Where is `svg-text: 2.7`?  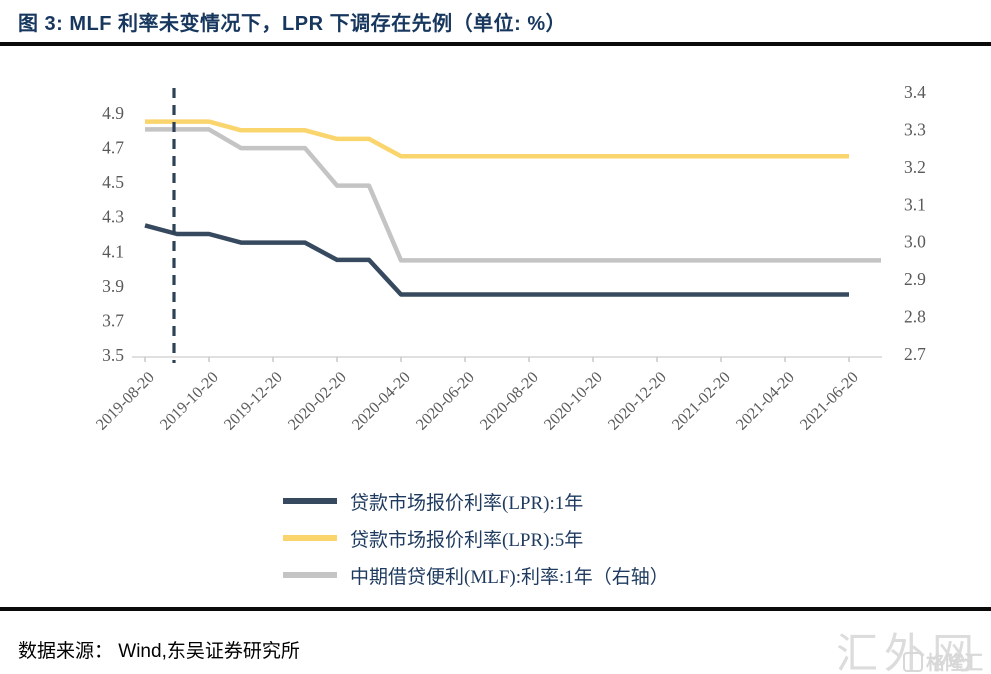
svg-text: 2.7 is located at coordinates (915, 354).